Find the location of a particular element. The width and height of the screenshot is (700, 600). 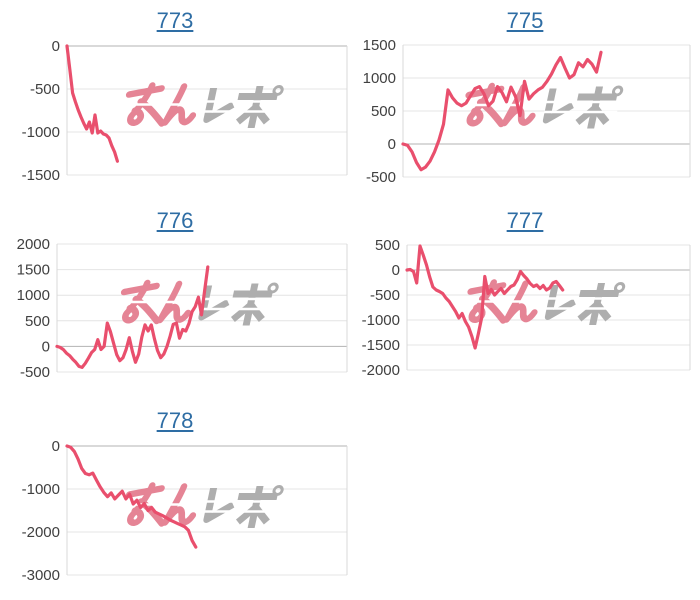

chart-canvas-778: 0 -1000 -2000 -3000 is located at coordinates (185, 511).